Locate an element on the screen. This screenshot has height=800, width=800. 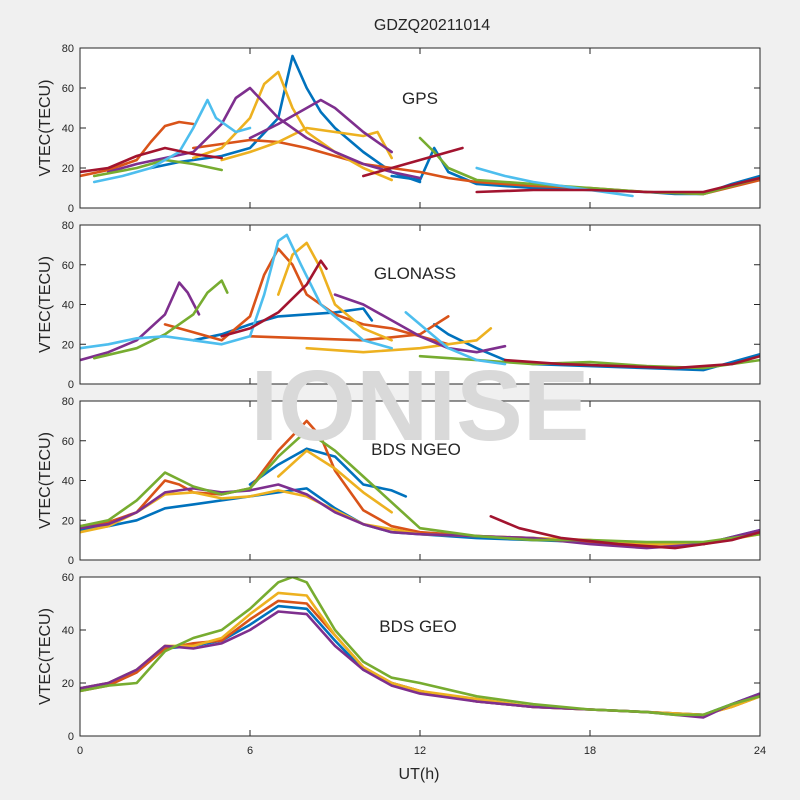
figure-title: GDZQ20211014 is located at coordinates (432, 25).